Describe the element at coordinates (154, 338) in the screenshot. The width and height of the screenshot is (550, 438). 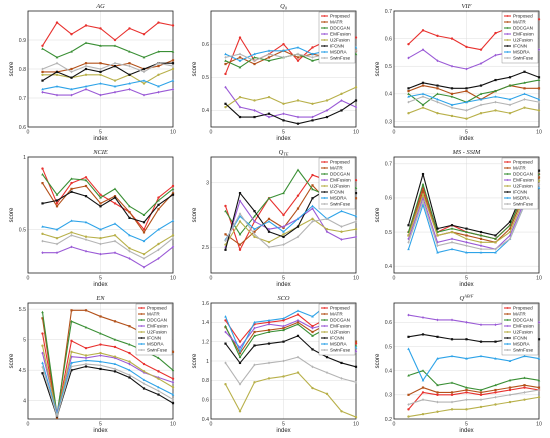
I see `legend-label-ifcnn: IFCNN` at that location.